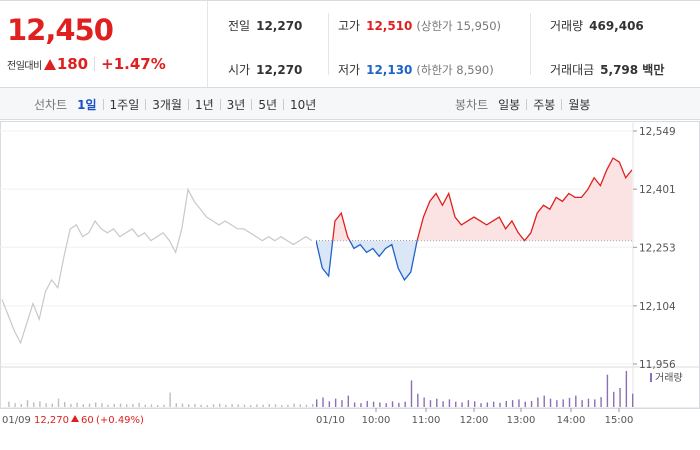 This screenshot has height=450, width=700. Describe the element at coordinates (120, 420) in the screenshot. I see `prev-day-change-pct: (+0.49%)` at that location.